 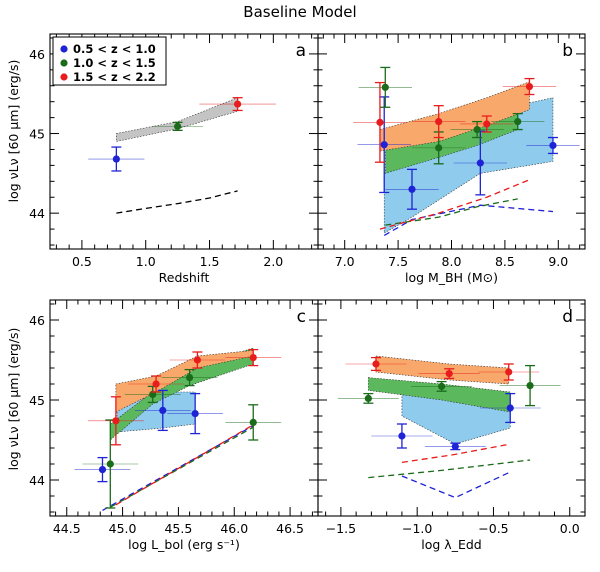 I want to click on panel-b-point-4-marker, so click(x=385, y=87).